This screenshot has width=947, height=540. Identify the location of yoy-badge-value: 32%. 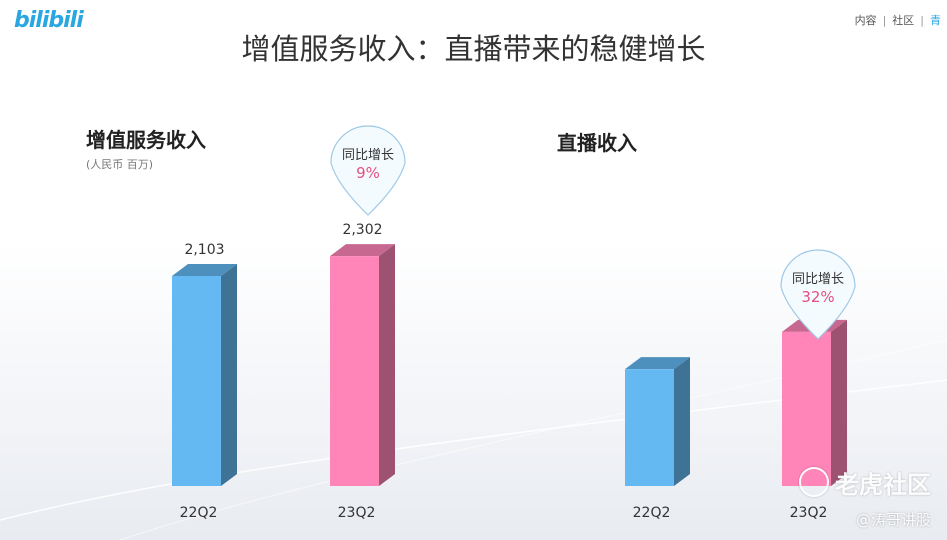
(817, 297).